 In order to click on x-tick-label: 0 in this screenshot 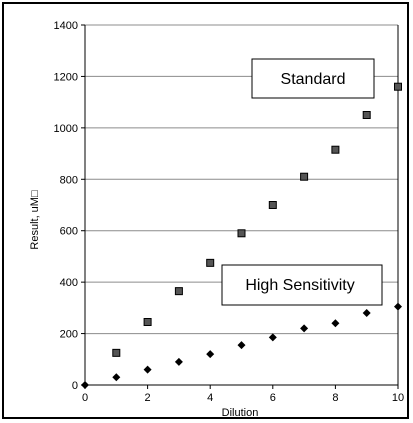, I will do `click(85, 398)`.